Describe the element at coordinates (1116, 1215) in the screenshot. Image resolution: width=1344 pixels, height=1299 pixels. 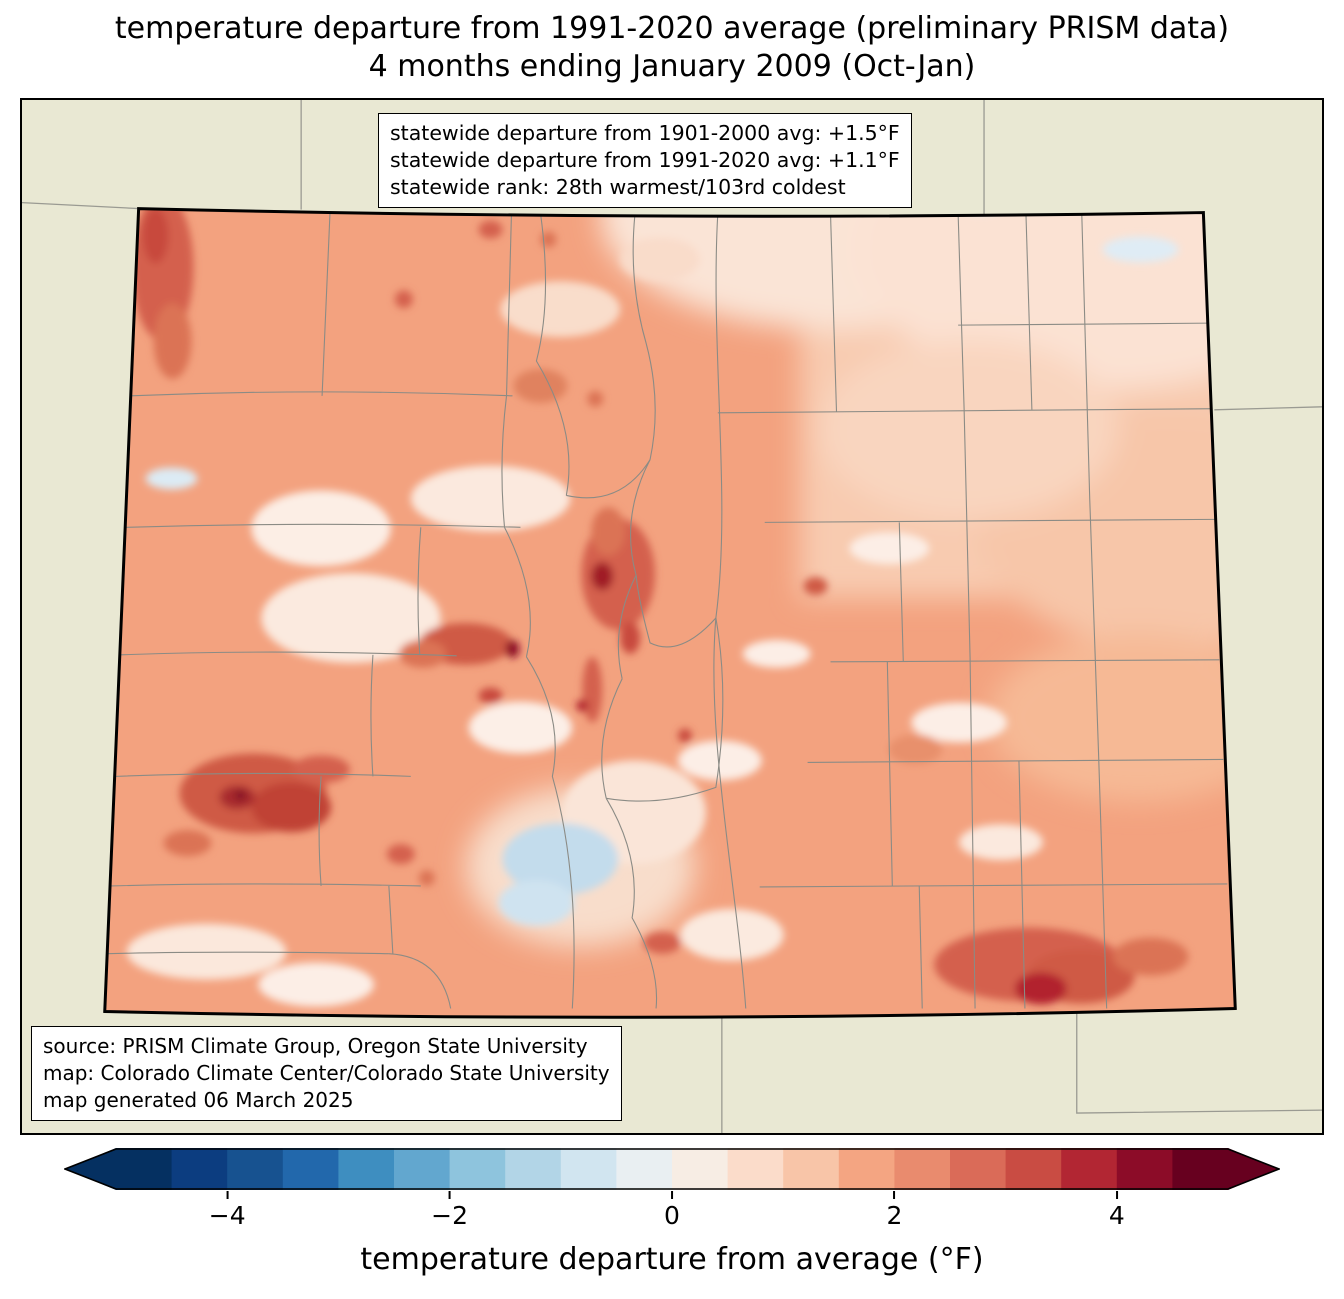
I see `tick-label: 4` at that location.